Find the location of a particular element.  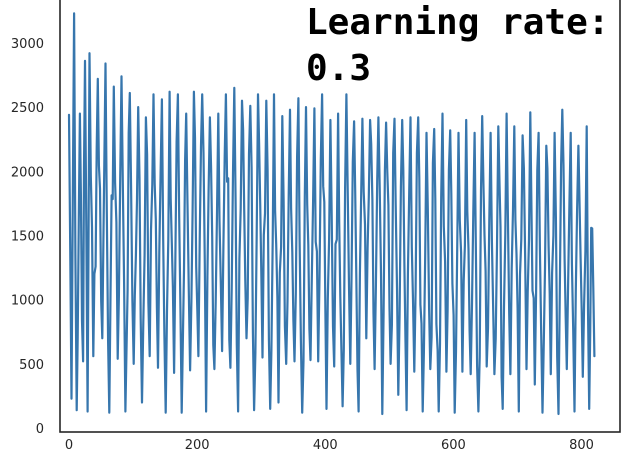

y-axis-ticks: 0 500 1000 1500 2000 2500 3000 is located at coordinates (27, 237).